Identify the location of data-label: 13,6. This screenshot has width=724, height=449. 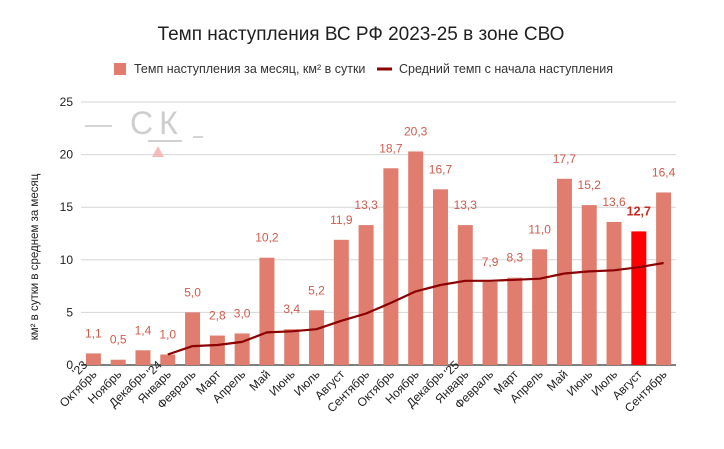
(614, 202).